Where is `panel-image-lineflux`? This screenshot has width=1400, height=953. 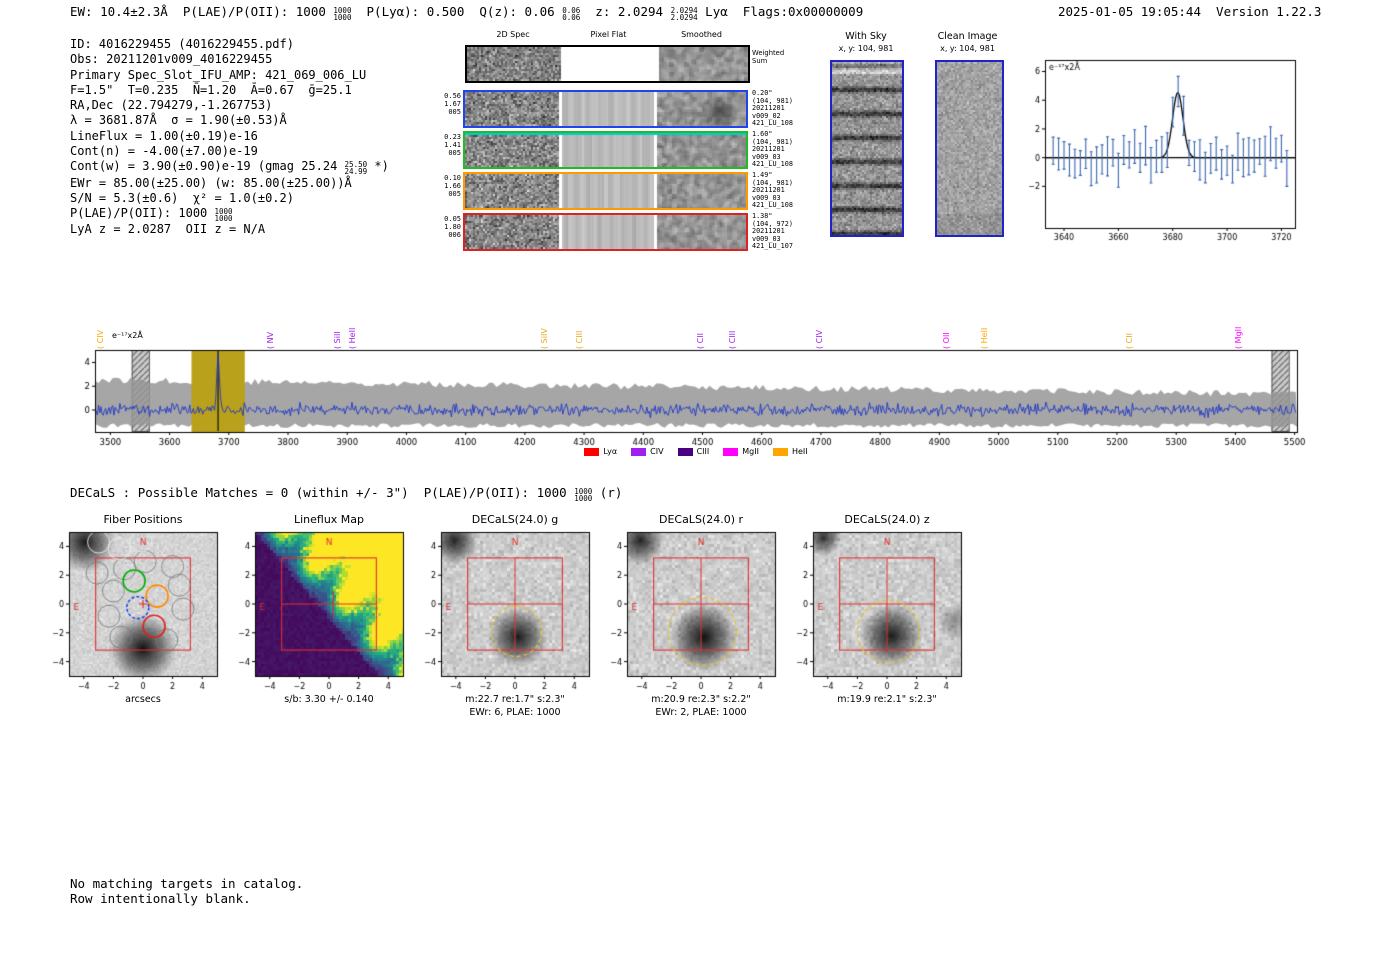
panel-image-lineflux is located at coordinates (316, 614).